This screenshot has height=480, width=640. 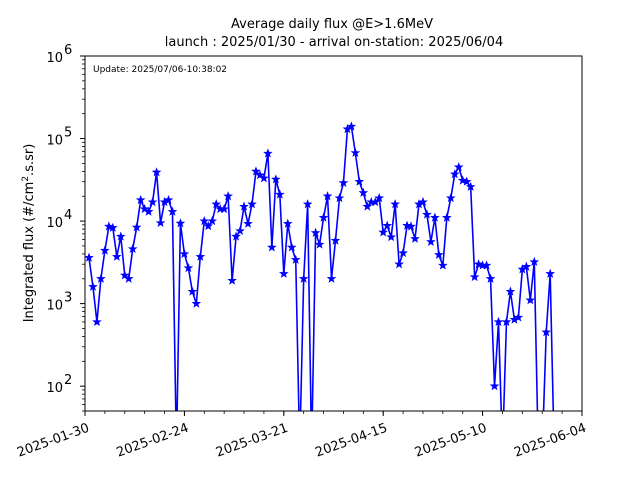 I want to click on x-tick-label: 2025-02-24, so click(x=153, y=441).